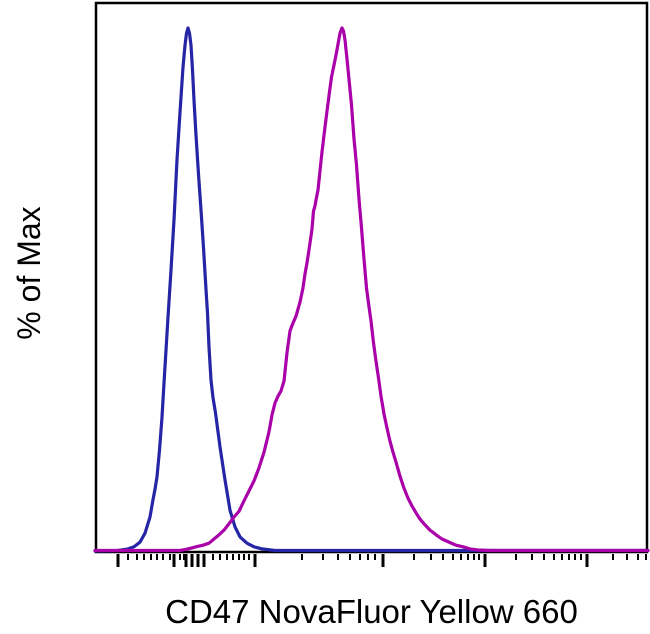 The height and width of the screenshot is (634, 650). I want to click on y-axis-label: % of Max, so click(29, 273).